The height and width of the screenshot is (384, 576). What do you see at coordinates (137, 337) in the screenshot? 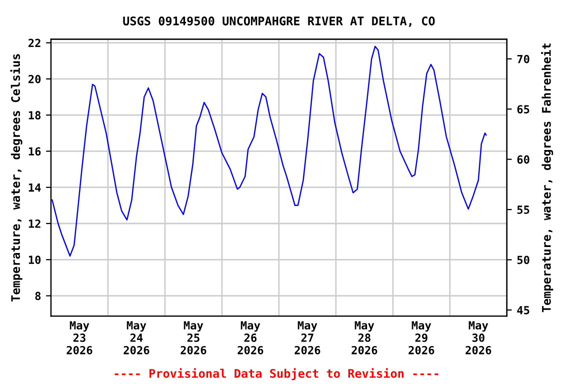
I see `x-tick-label: May 24 2026` at bounding box center [137, 337].